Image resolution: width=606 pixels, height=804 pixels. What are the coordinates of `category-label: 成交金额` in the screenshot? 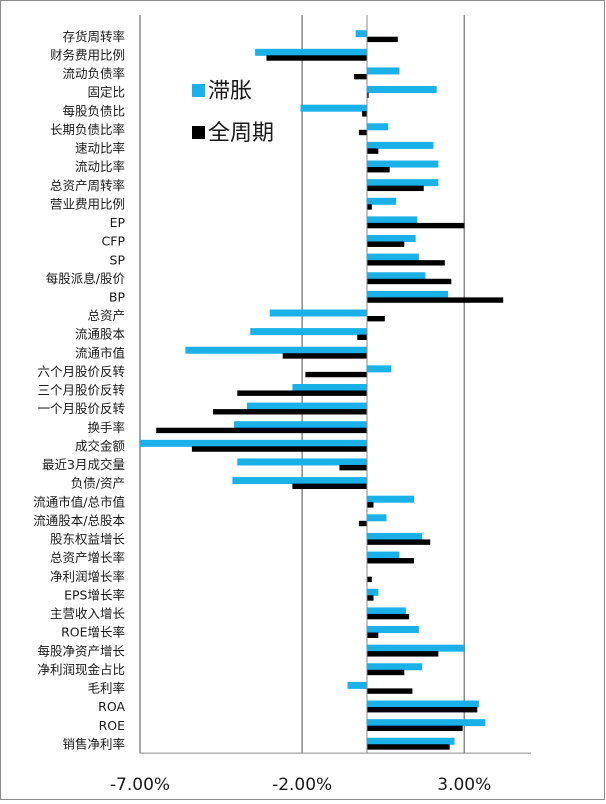 It's located at (100, 445).